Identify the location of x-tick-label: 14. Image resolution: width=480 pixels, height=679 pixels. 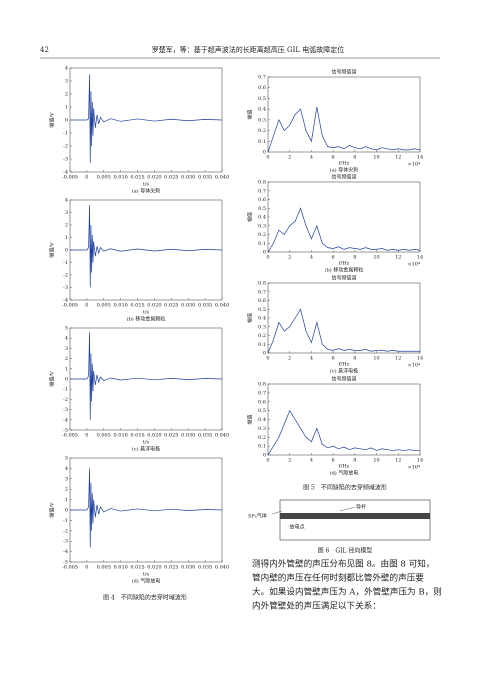
(420, 359).